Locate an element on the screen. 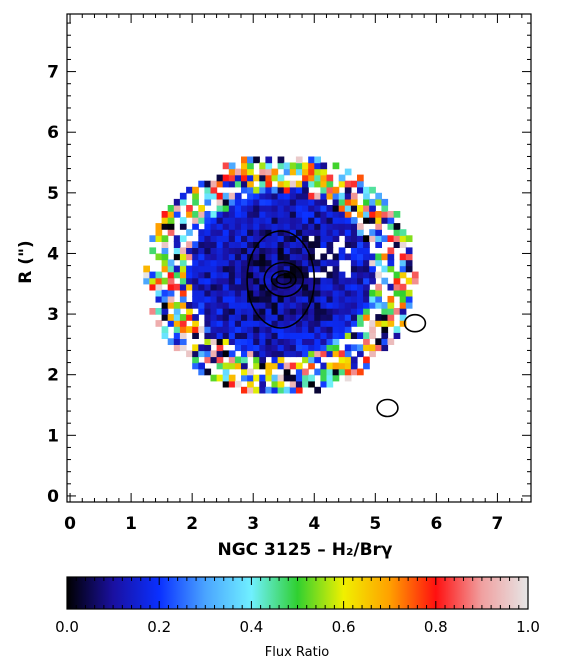 This screenshot has height=672, width=566. colorbar-tick-label: 0.0 is located at coordinates (67, 627).